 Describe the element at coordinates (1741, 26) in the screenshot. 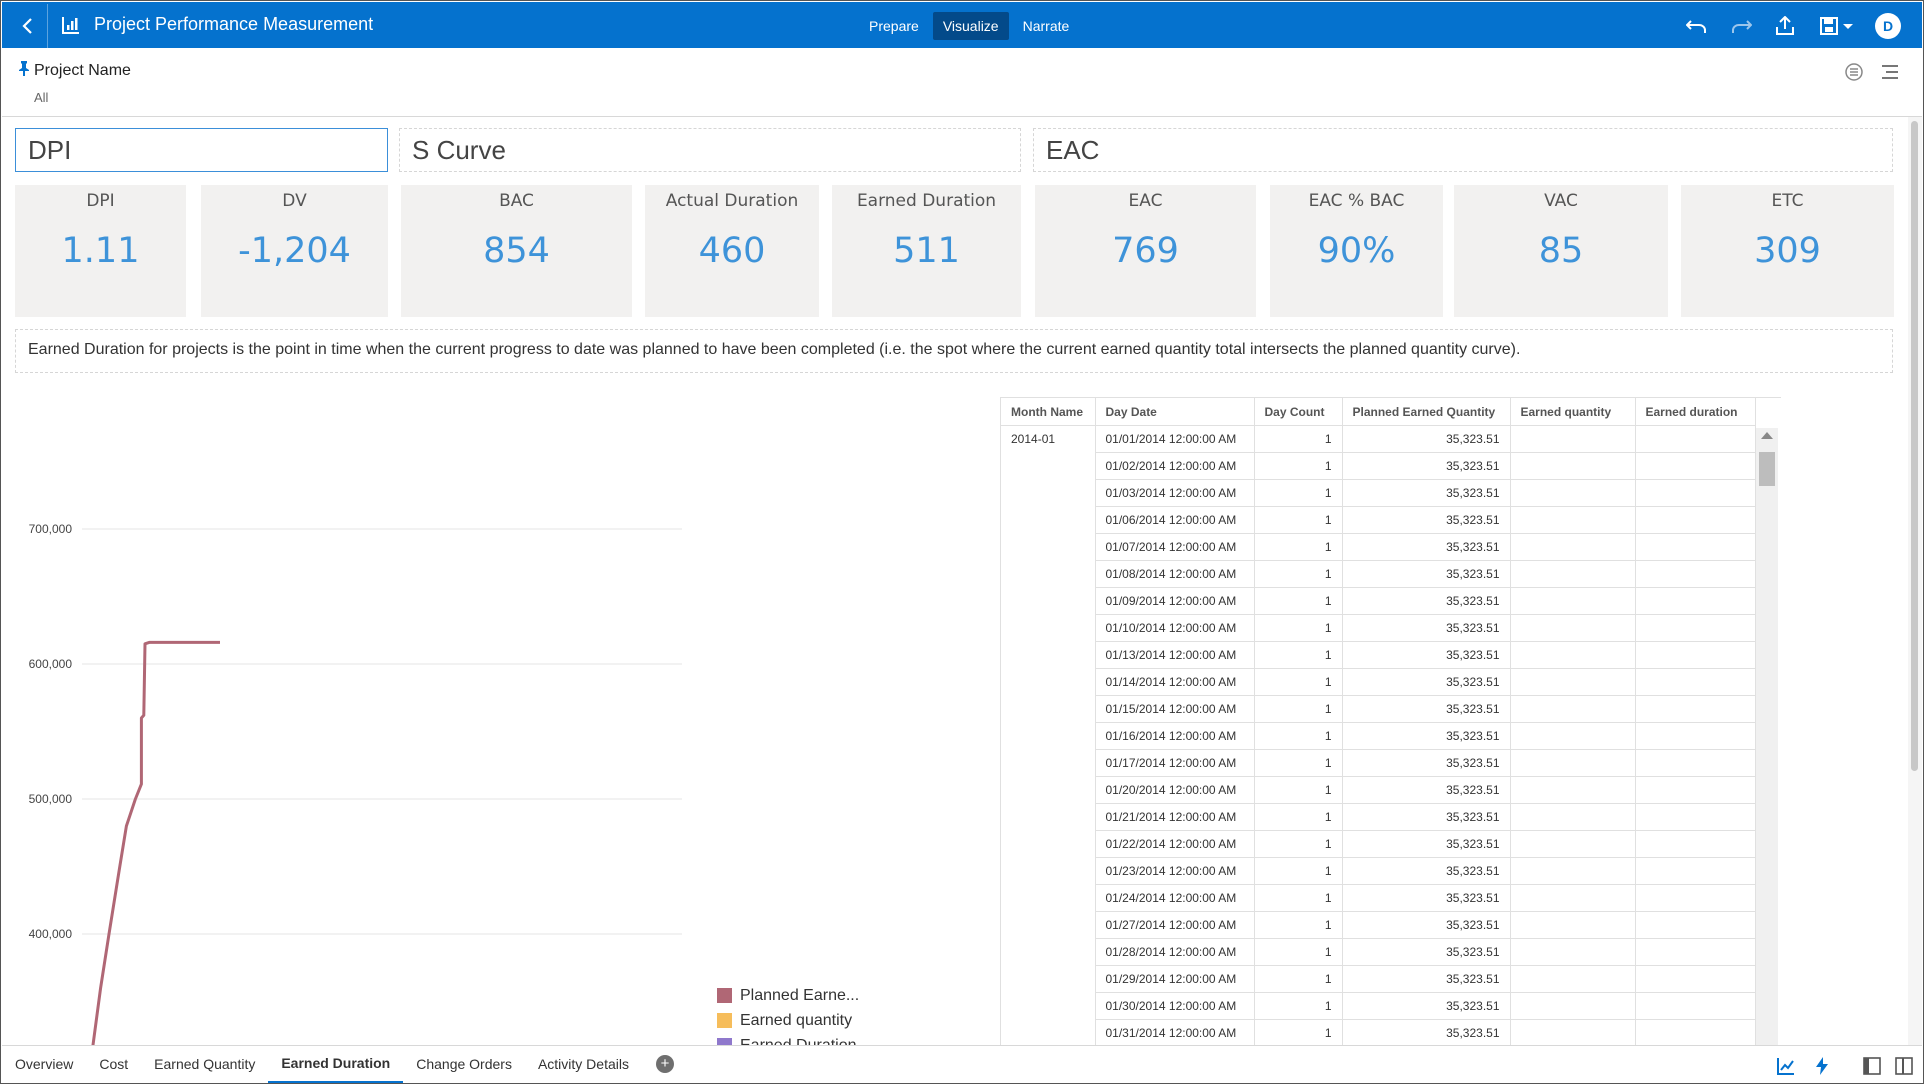

I see `redo-icon` at that location.